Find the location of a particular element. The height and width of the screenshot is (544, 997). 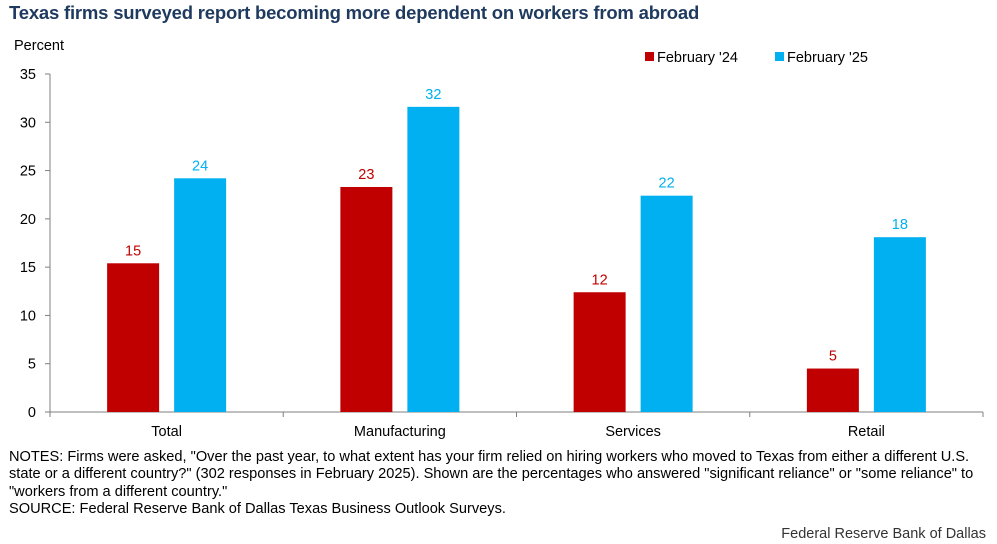

bar-value-label: 5 is located at coordinates (833, 357).